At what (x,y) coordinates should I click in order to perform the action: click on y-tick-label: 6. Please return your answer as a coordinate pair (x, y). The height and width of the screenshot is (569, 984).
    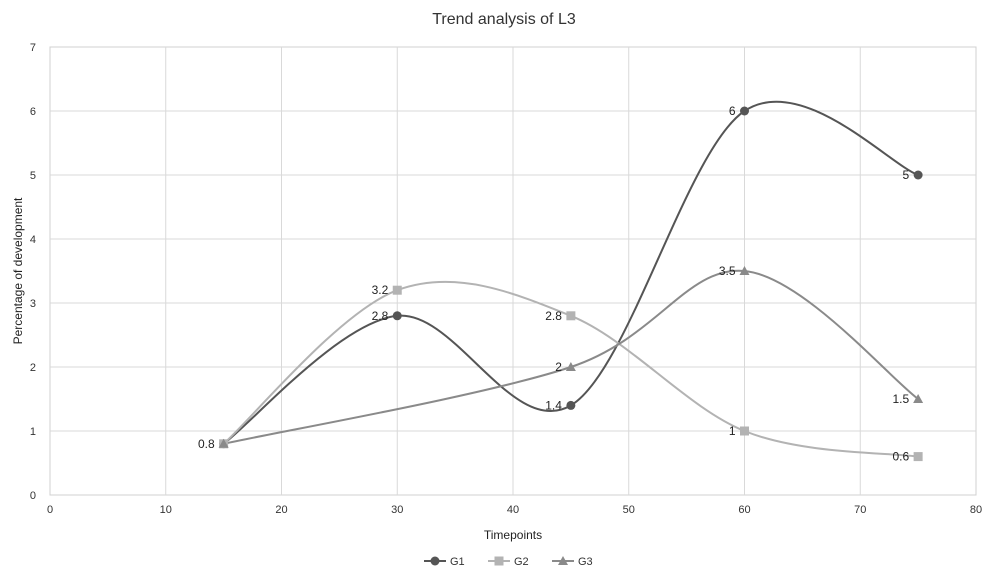
    Looking at the image, I should click on (33, 112).